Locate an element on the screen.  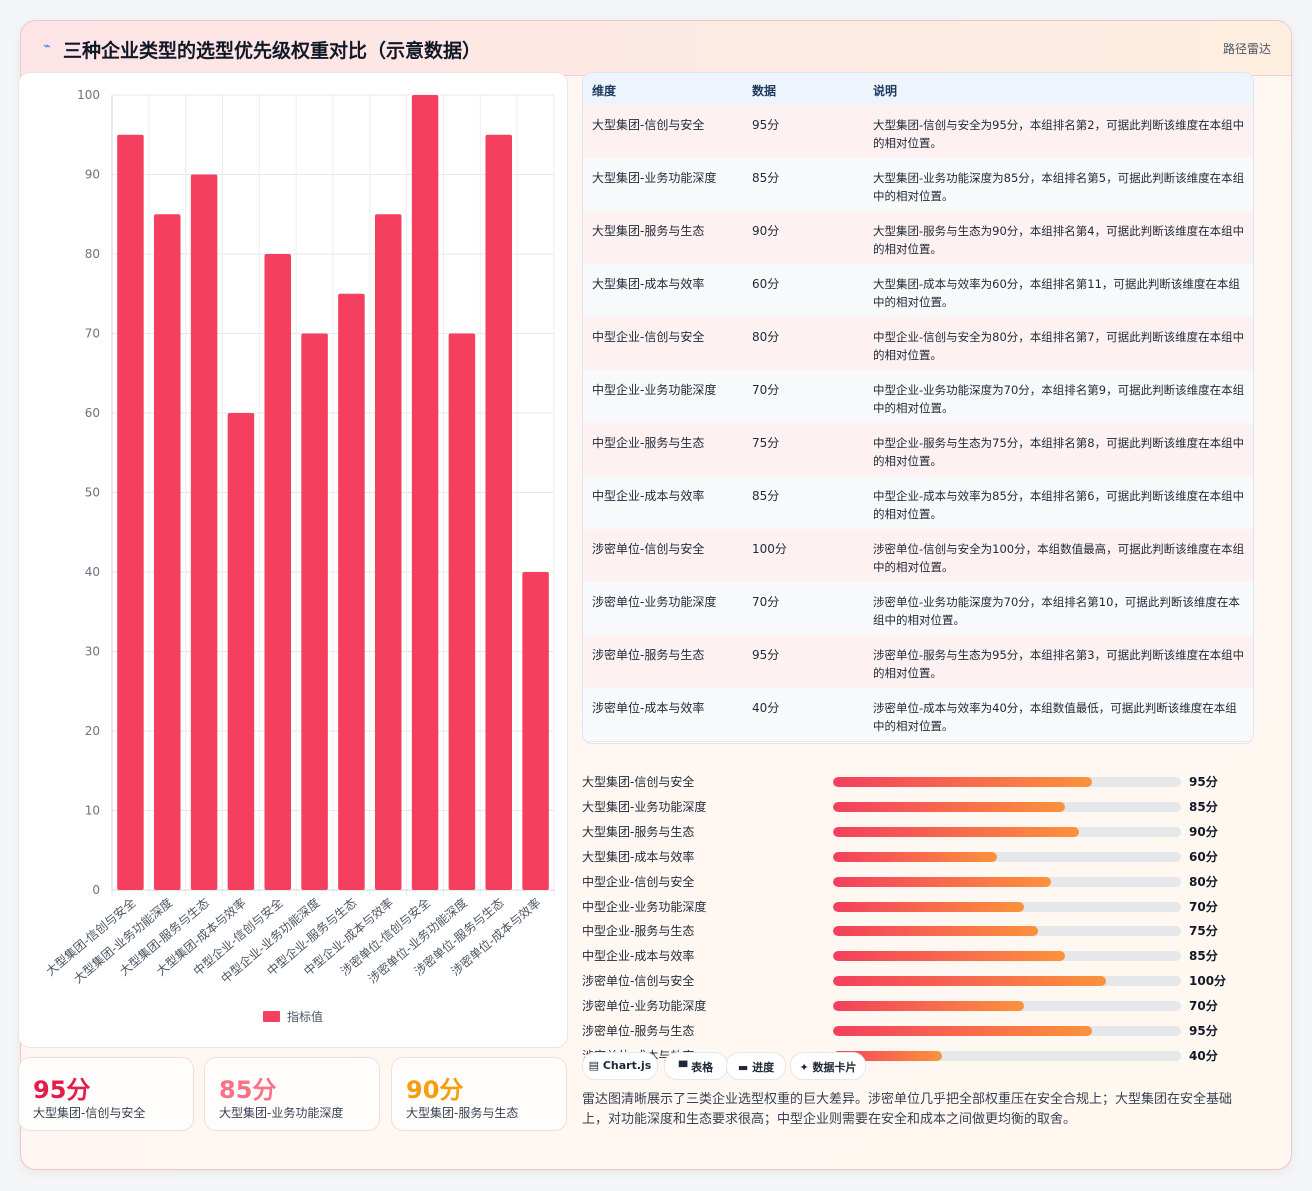
progress-label: 大型集团-业务功能深度 is located at coordinates (644, 806).